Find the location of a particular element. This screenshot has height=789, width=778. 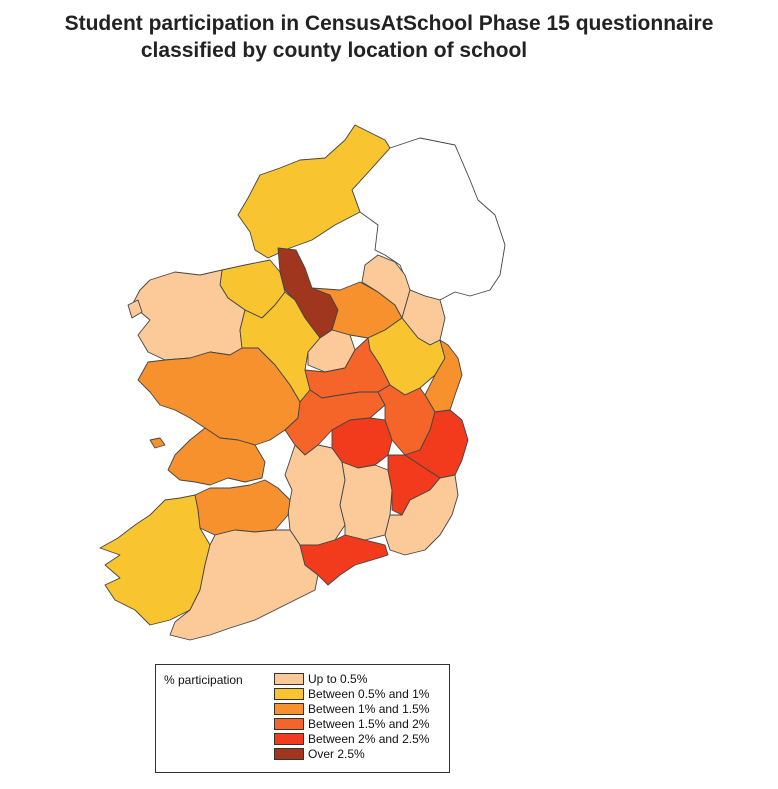

legend-item: Between 2% and 2.5% is located at coordinates (351, 738).